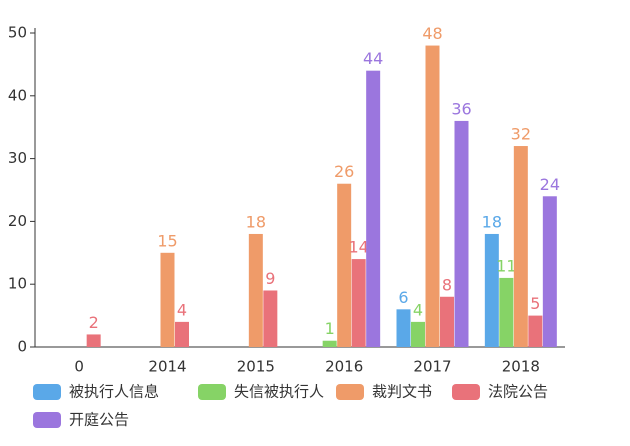 Image resolution: width=630 pixels, height=446 pixels. What do you see at coordinates (114, 392) in the screenshot?
I see `legend-label: 被执行人信息` at bounding box center [114, 392].